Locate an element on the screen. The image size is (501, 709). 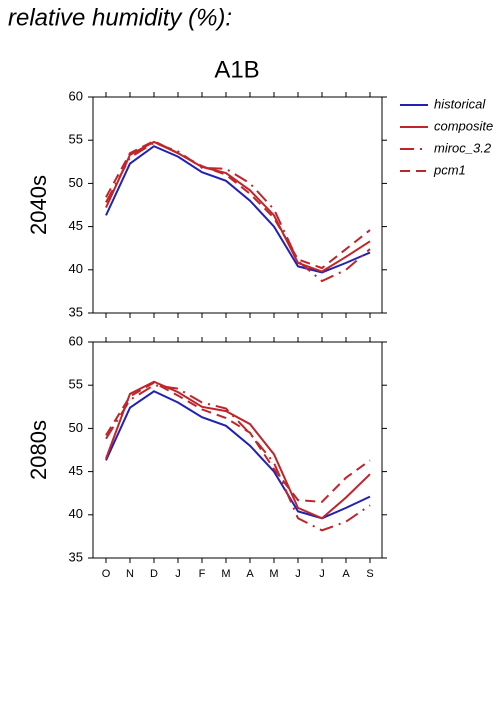
legend-label: miroc_3.2 is located at coordinates (463, 147).